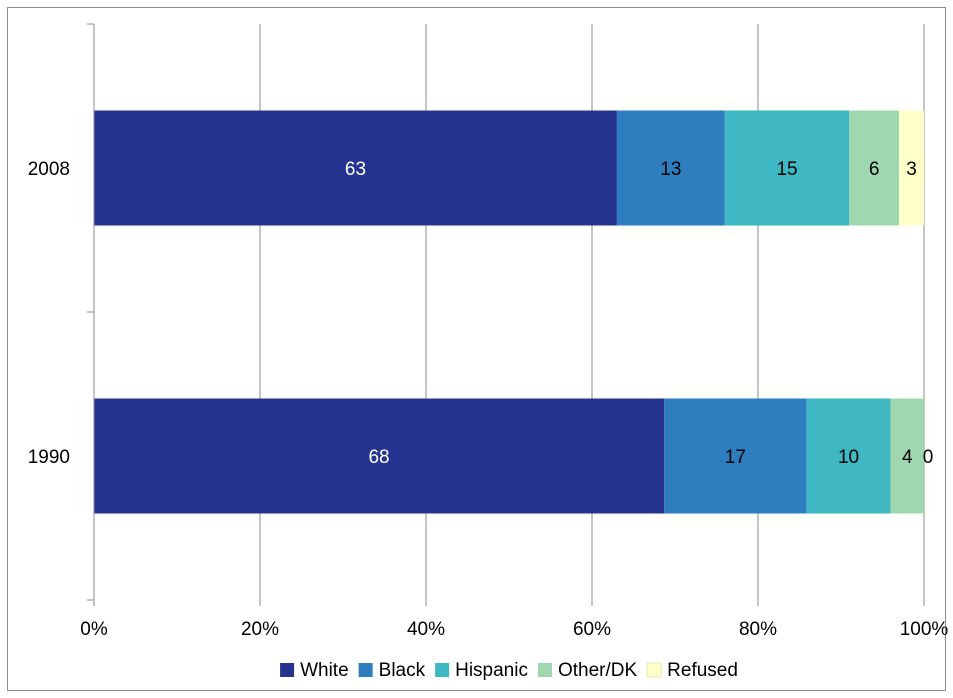 This screenshot has width=953, height=698. I want to click on data-label-hispanic-2008: 15, so click(786, 169).